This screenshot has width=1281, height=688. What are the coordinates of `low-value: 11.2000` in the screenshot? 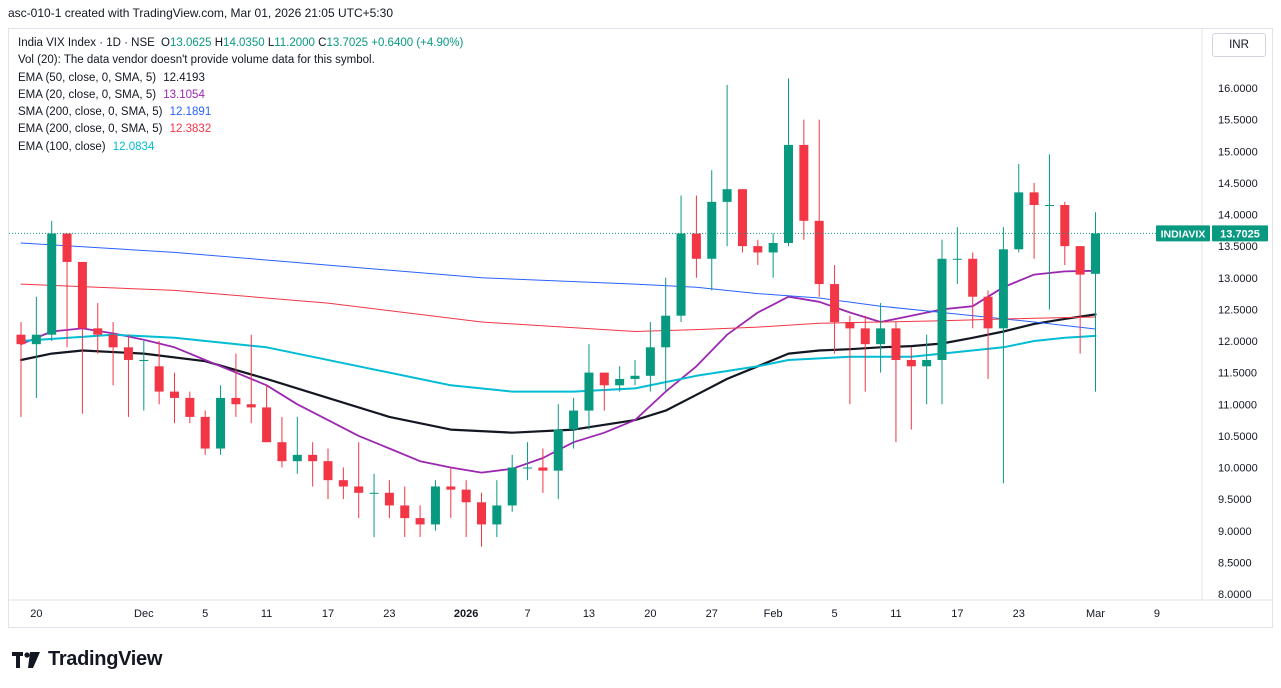 It's located at (294, 43).